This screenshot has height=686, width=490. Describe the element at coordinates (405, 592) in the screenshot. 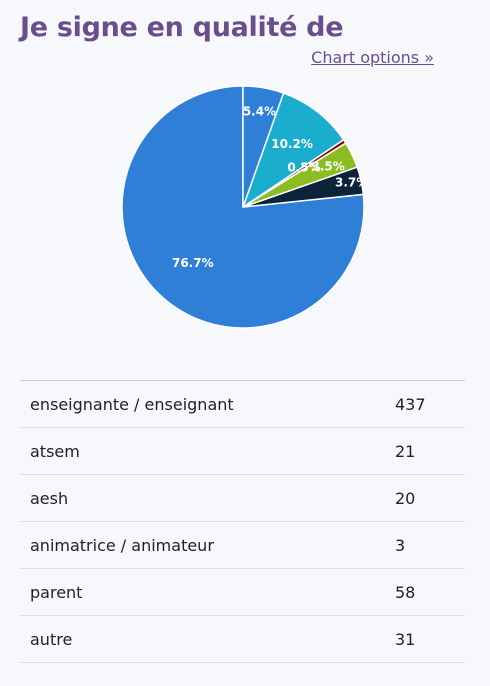

I see `row-value: 58` at that location.